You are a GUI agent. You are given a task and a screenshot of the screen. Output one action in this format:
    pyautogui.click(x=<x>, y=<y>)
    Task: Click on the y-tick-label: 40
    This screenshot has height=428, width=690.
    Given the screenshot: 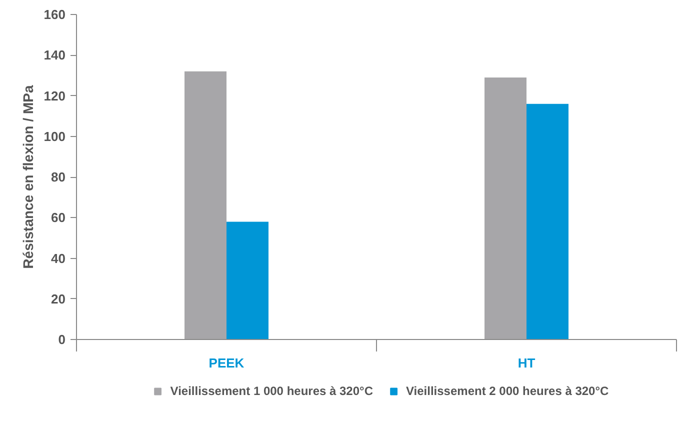 What is the action you would take?
    pyautogui.click(x=58, y=258)
    